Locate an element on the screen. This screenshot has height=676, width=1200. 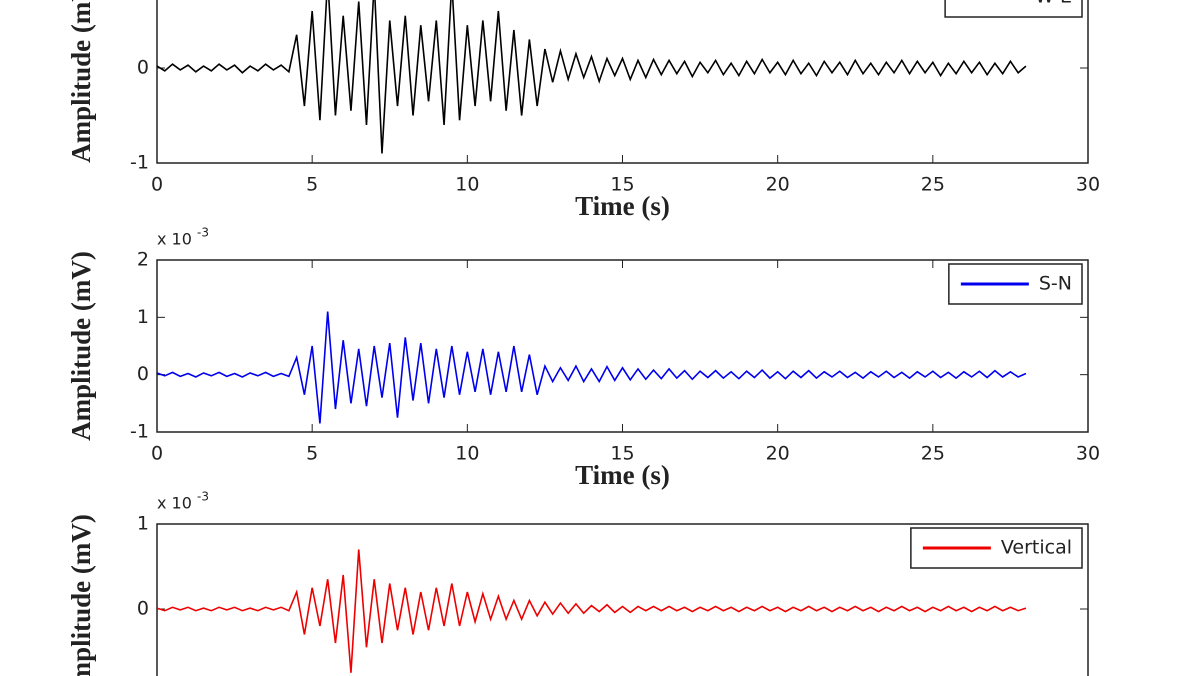
legend-label: W-E is located at coordinates (1053, 4).